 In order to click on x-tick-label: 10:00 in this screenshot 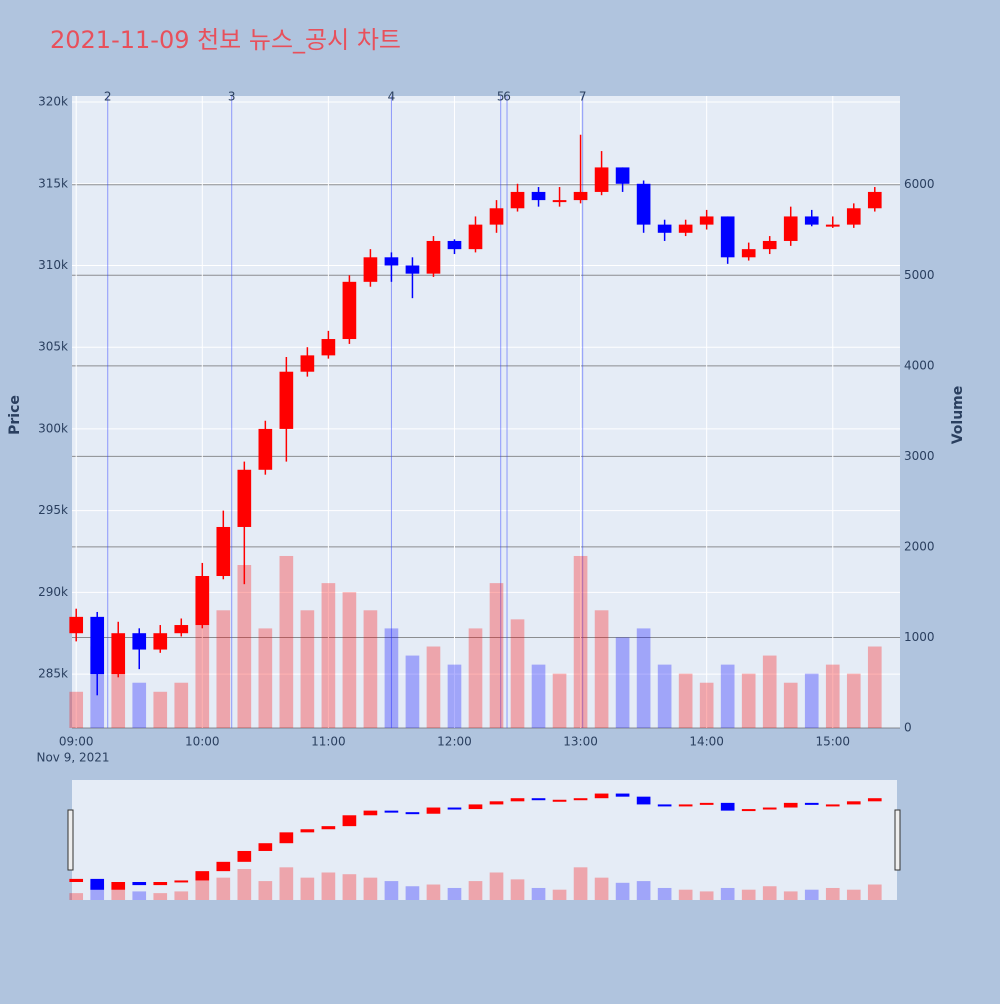, I will do `click(202, 742)`.